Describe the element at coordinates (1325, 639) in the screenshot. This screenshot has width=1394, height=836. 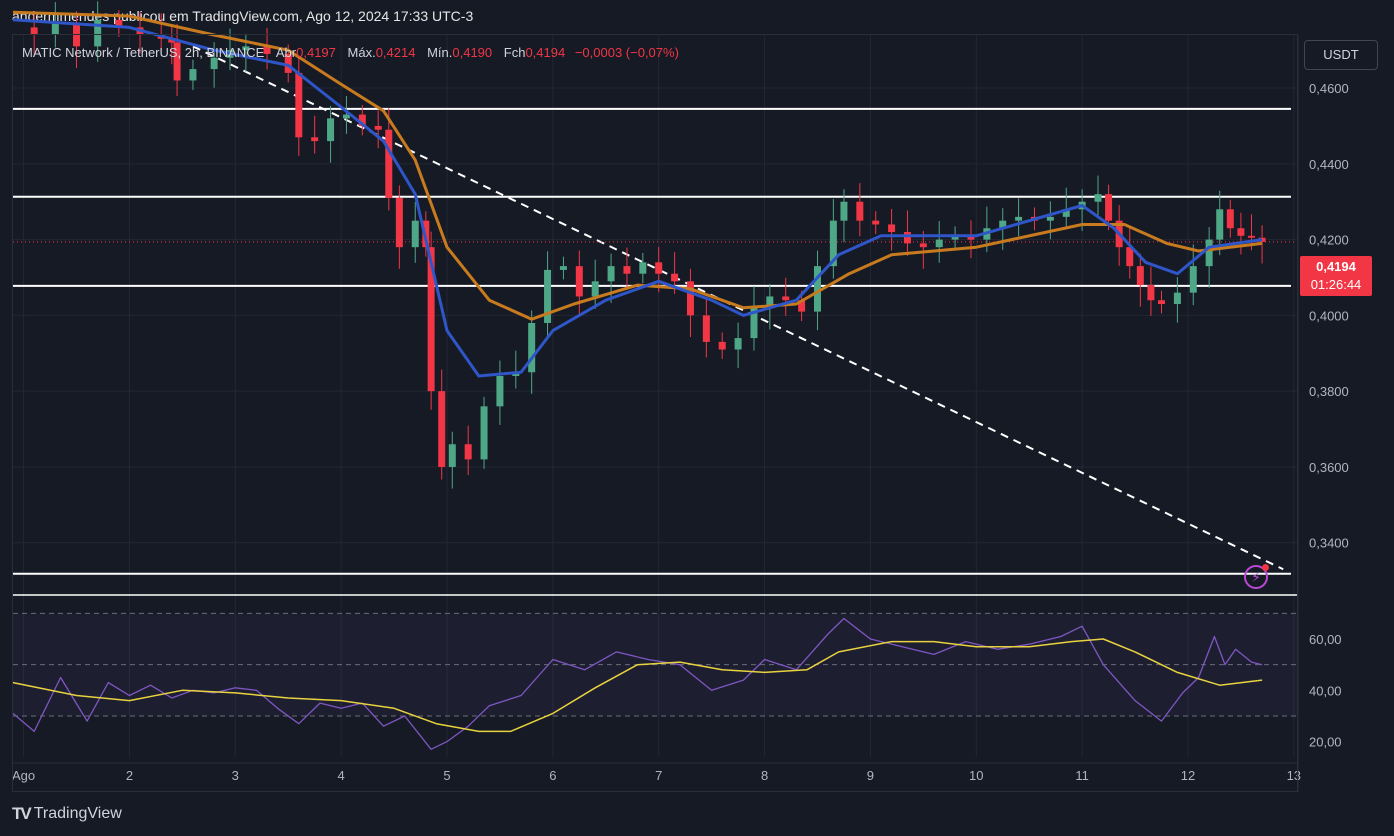
I see `rsi-tick-label: 60,00` at that location.